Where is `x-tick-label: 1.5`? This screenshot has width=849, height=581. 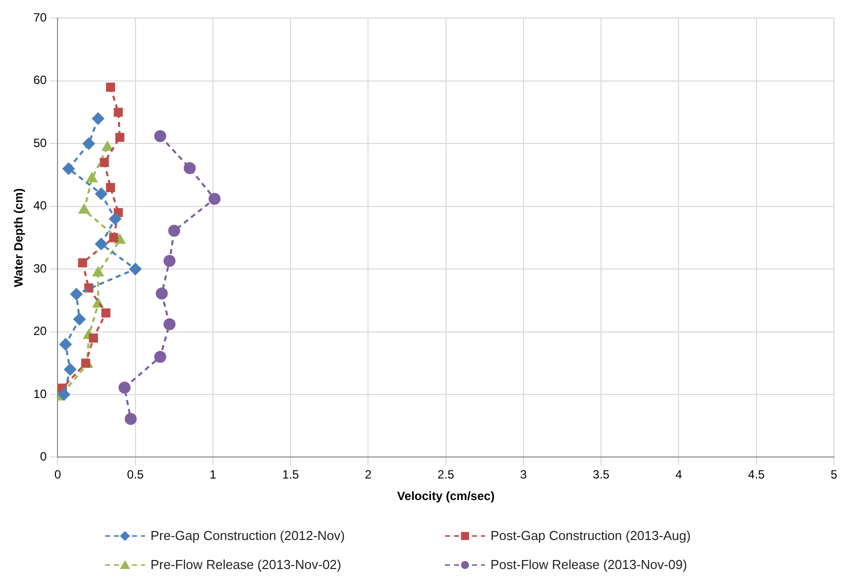 x-tick-label: 1.5 is located at coordinates (291, 475).